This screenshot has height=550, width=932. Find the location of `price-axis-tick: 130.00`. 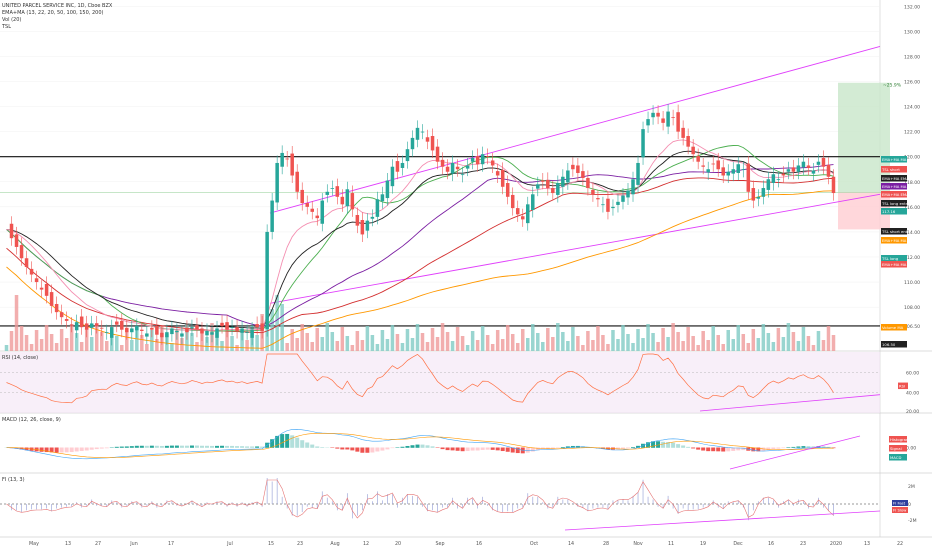

price-axis-tick: 130.00 is located at coordinates (912, 32).